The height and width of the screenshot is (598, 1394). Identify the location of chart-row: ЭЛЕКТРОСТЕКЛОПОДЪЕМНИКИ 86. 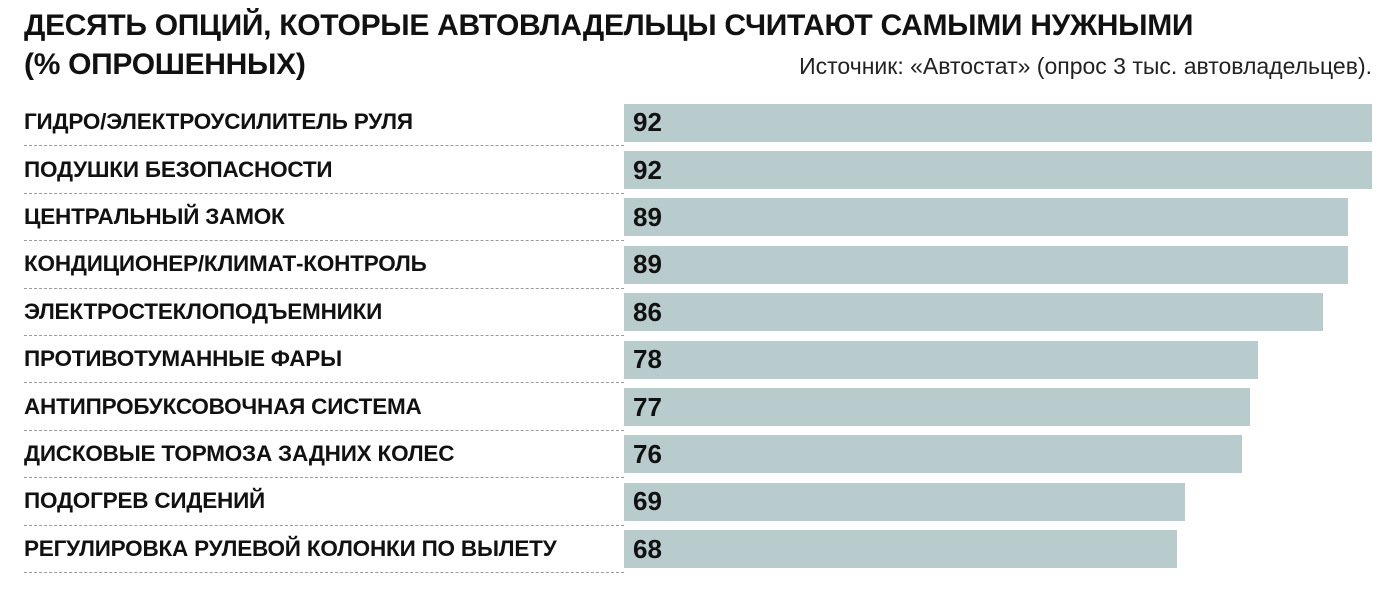
(698, 312).